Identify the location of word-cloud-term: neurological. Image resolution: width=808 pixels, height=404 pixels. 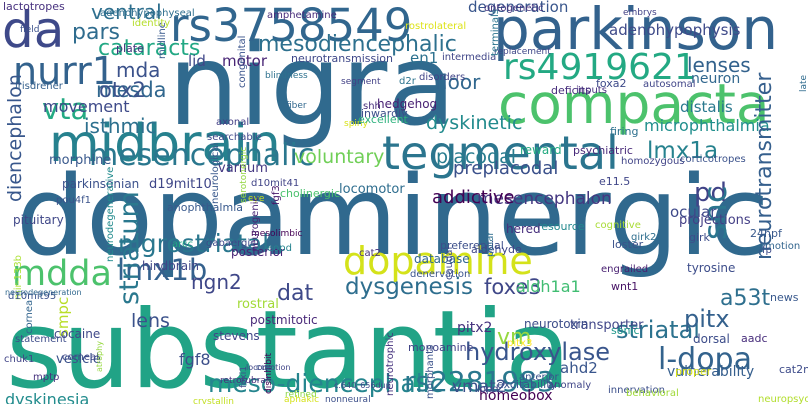
(215, 173).